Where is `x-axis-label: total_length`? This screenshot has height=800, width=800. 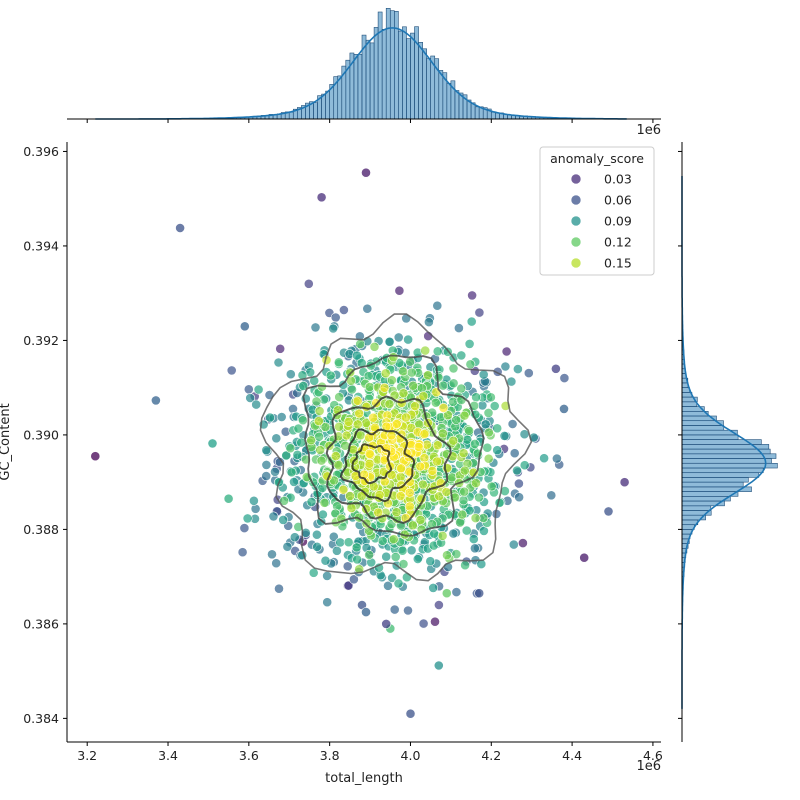 x-axis-label: total_length is located at coordinates (364, 778).